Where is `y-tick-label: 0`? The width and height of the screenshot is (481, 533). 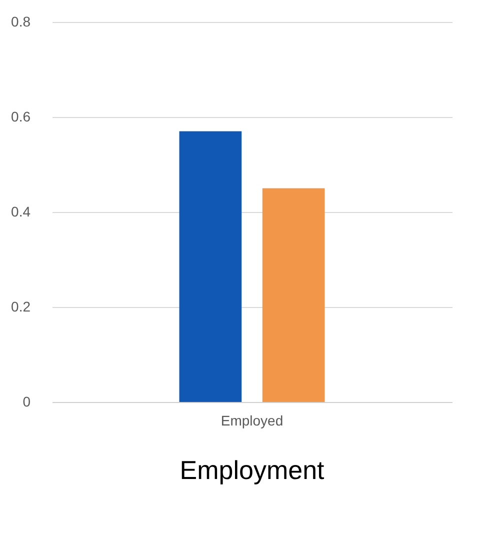
y-tick-label: 0 is located at coordinates (26, 402).